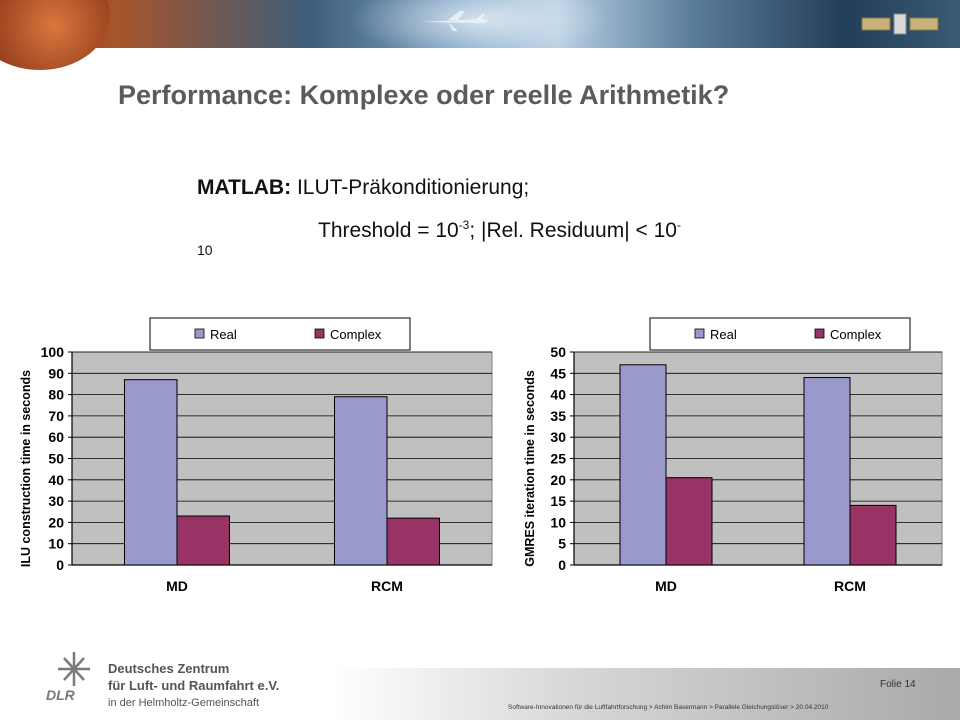 The width and height of the screenshot is (960, 720). I want to click on y-tick-label: 100, so click(53, 352).